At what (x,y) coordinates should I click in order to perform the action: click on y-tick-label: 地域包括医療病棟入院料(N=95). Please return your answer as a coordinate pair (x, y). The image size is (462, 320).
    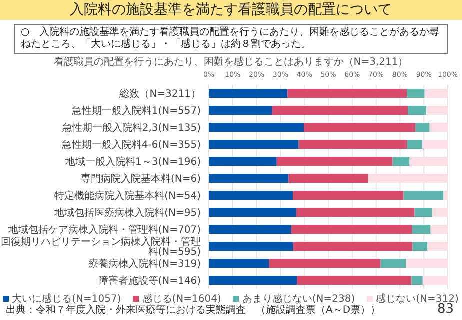
    Looking at the image, I should click on (128, 213).